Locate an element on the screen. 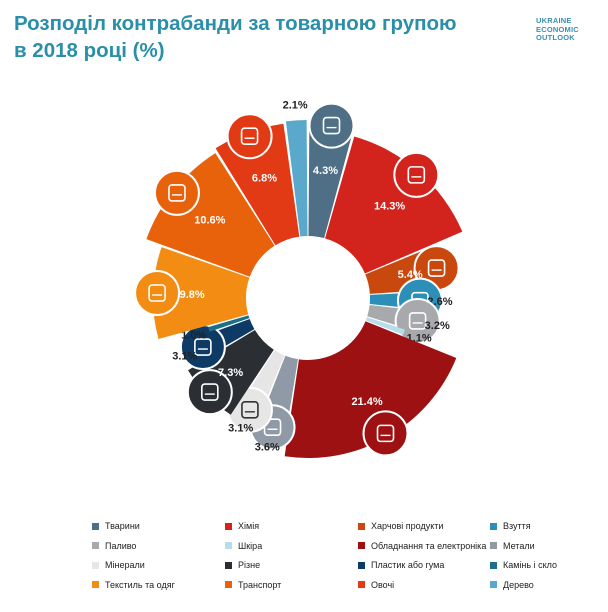  legend-item: Текстиль та одяг is located at coordinates (133, 585).